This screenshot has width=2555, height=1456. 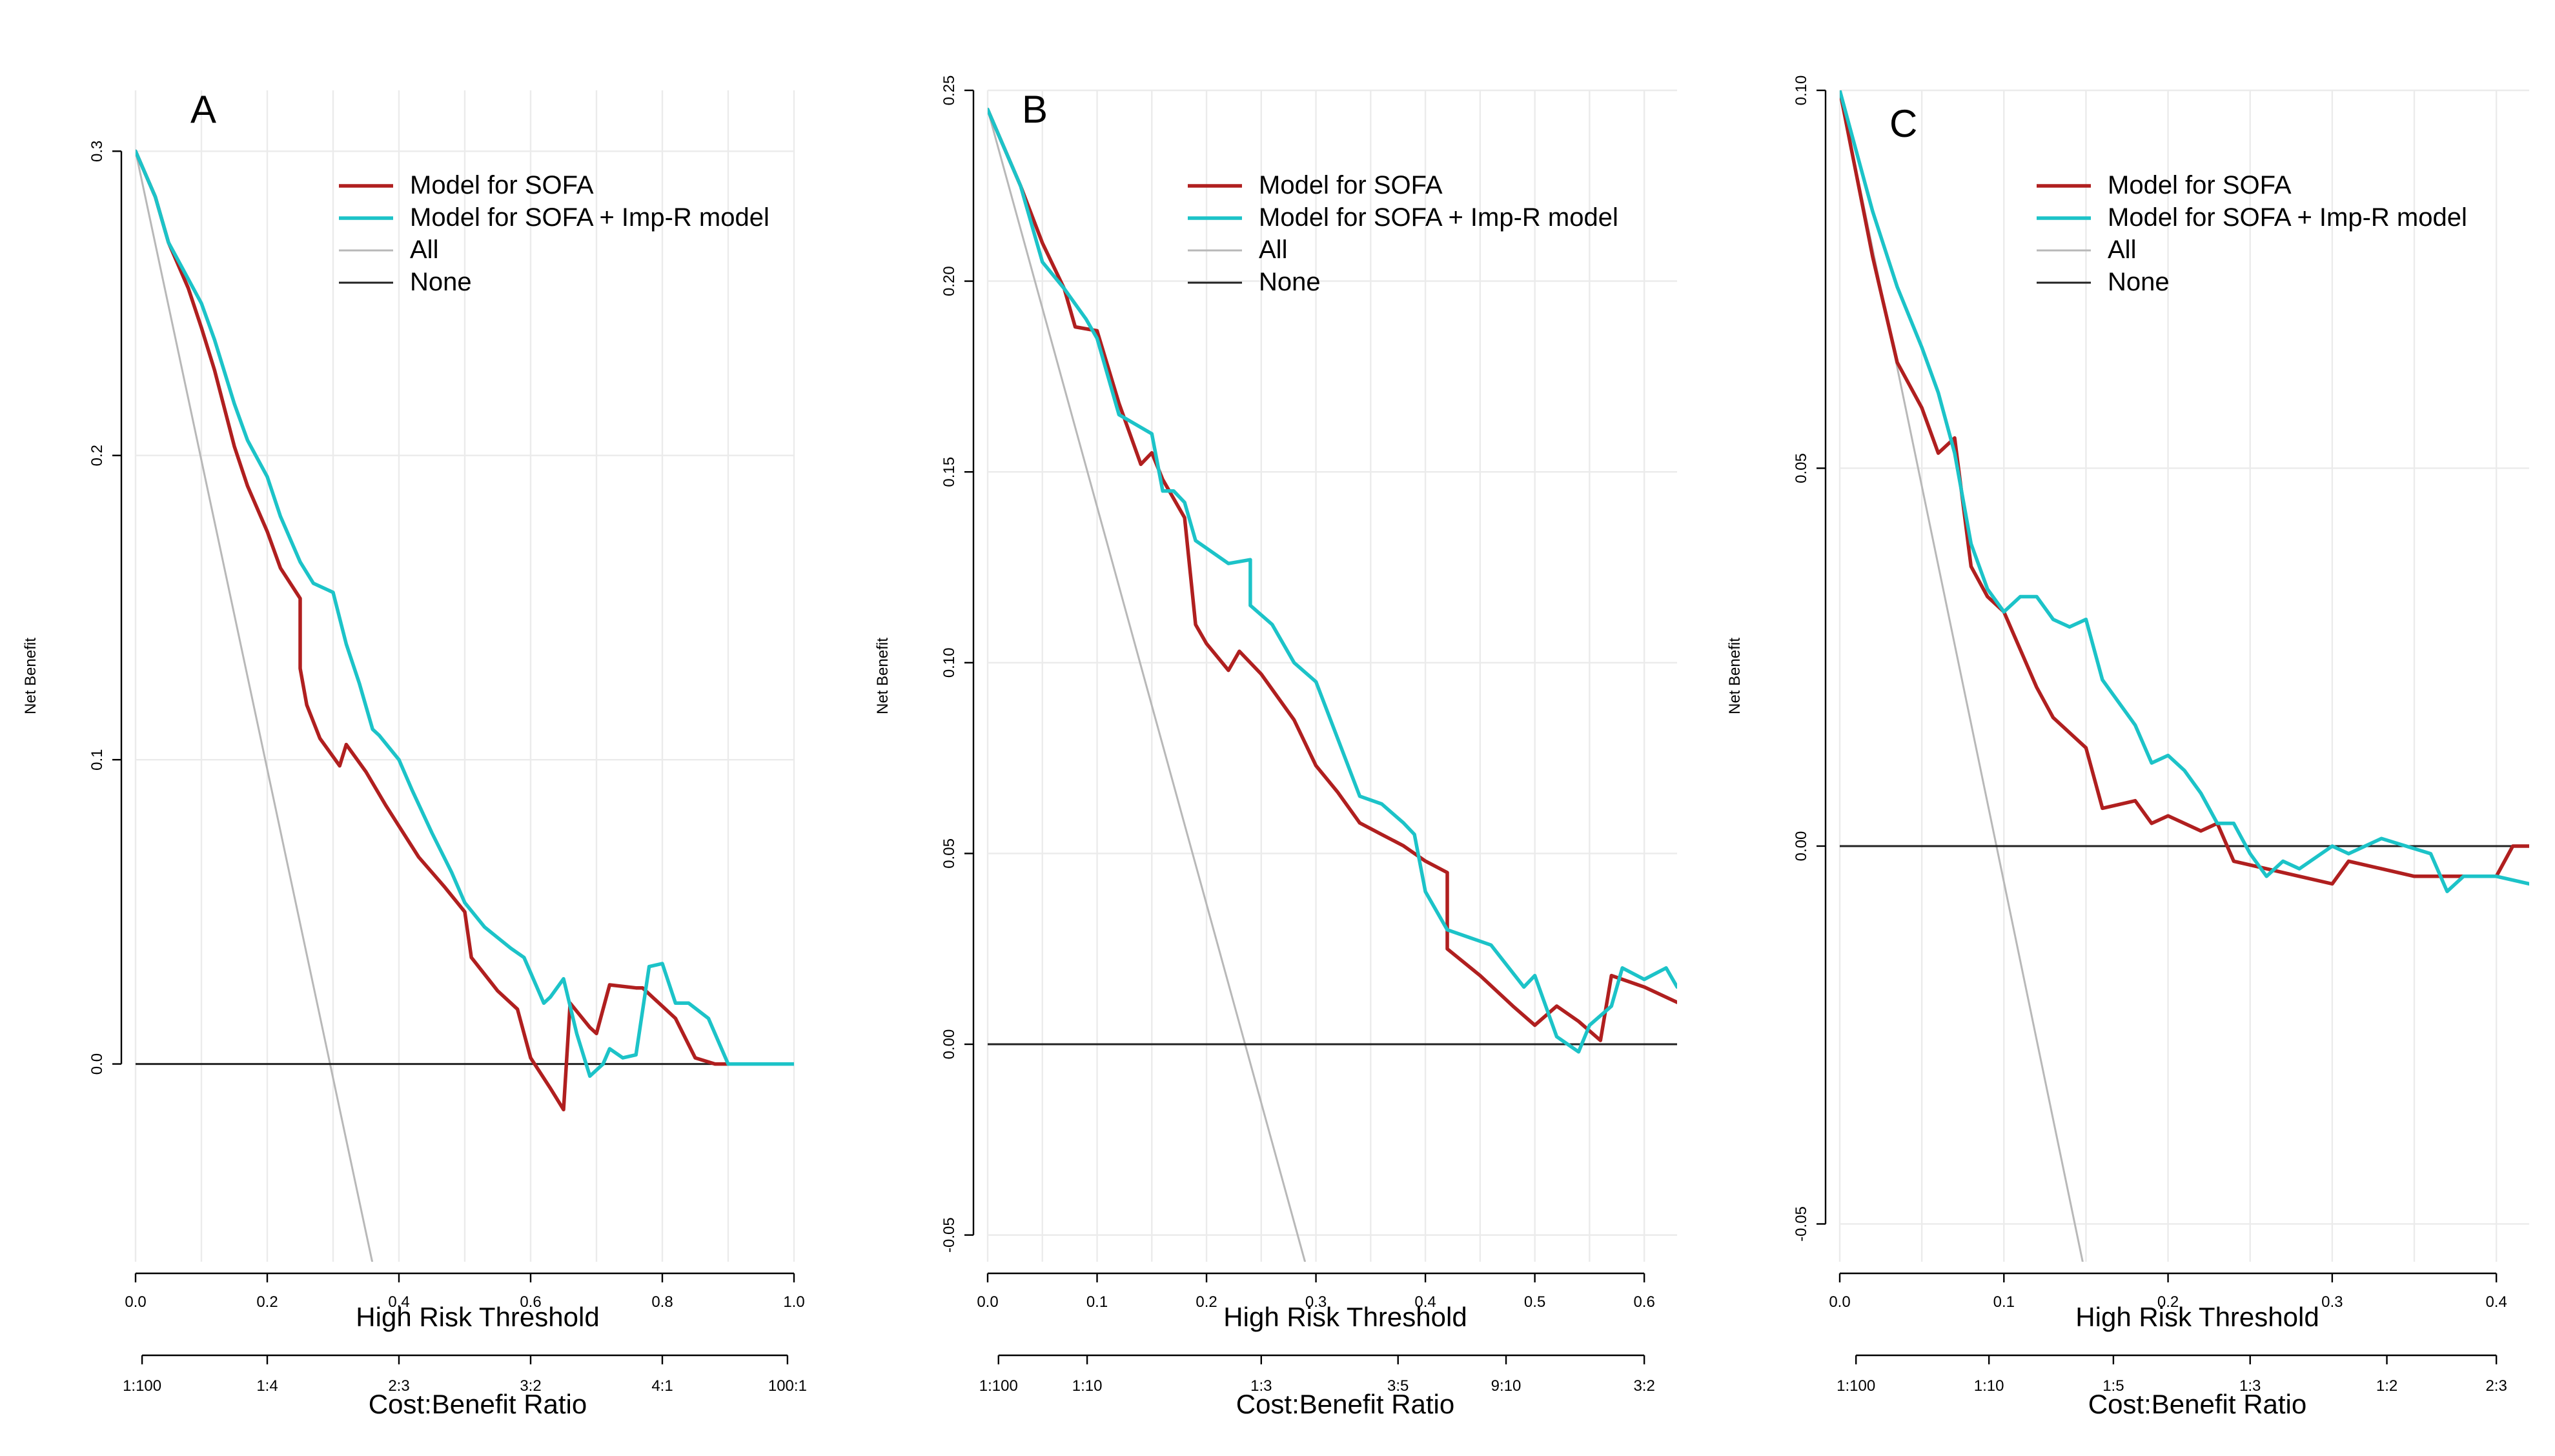 I want to click on panel-a-legend-all-label: All, so click(x=424, y=250).